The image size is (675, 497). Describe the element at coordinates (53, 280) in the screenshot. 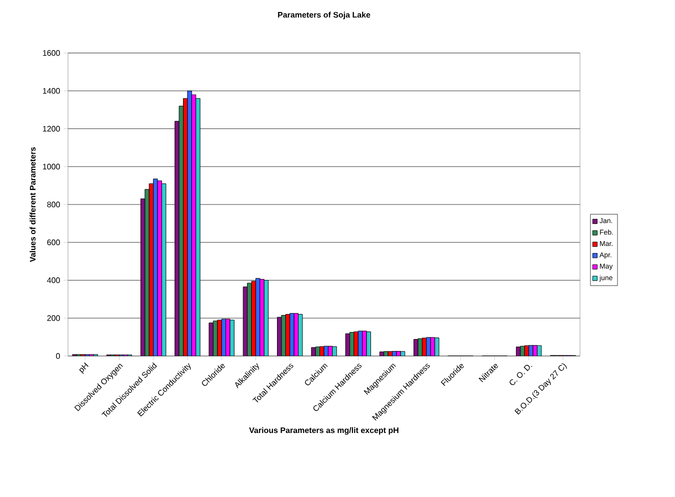

I see `y-tick-label: 400` at that location.